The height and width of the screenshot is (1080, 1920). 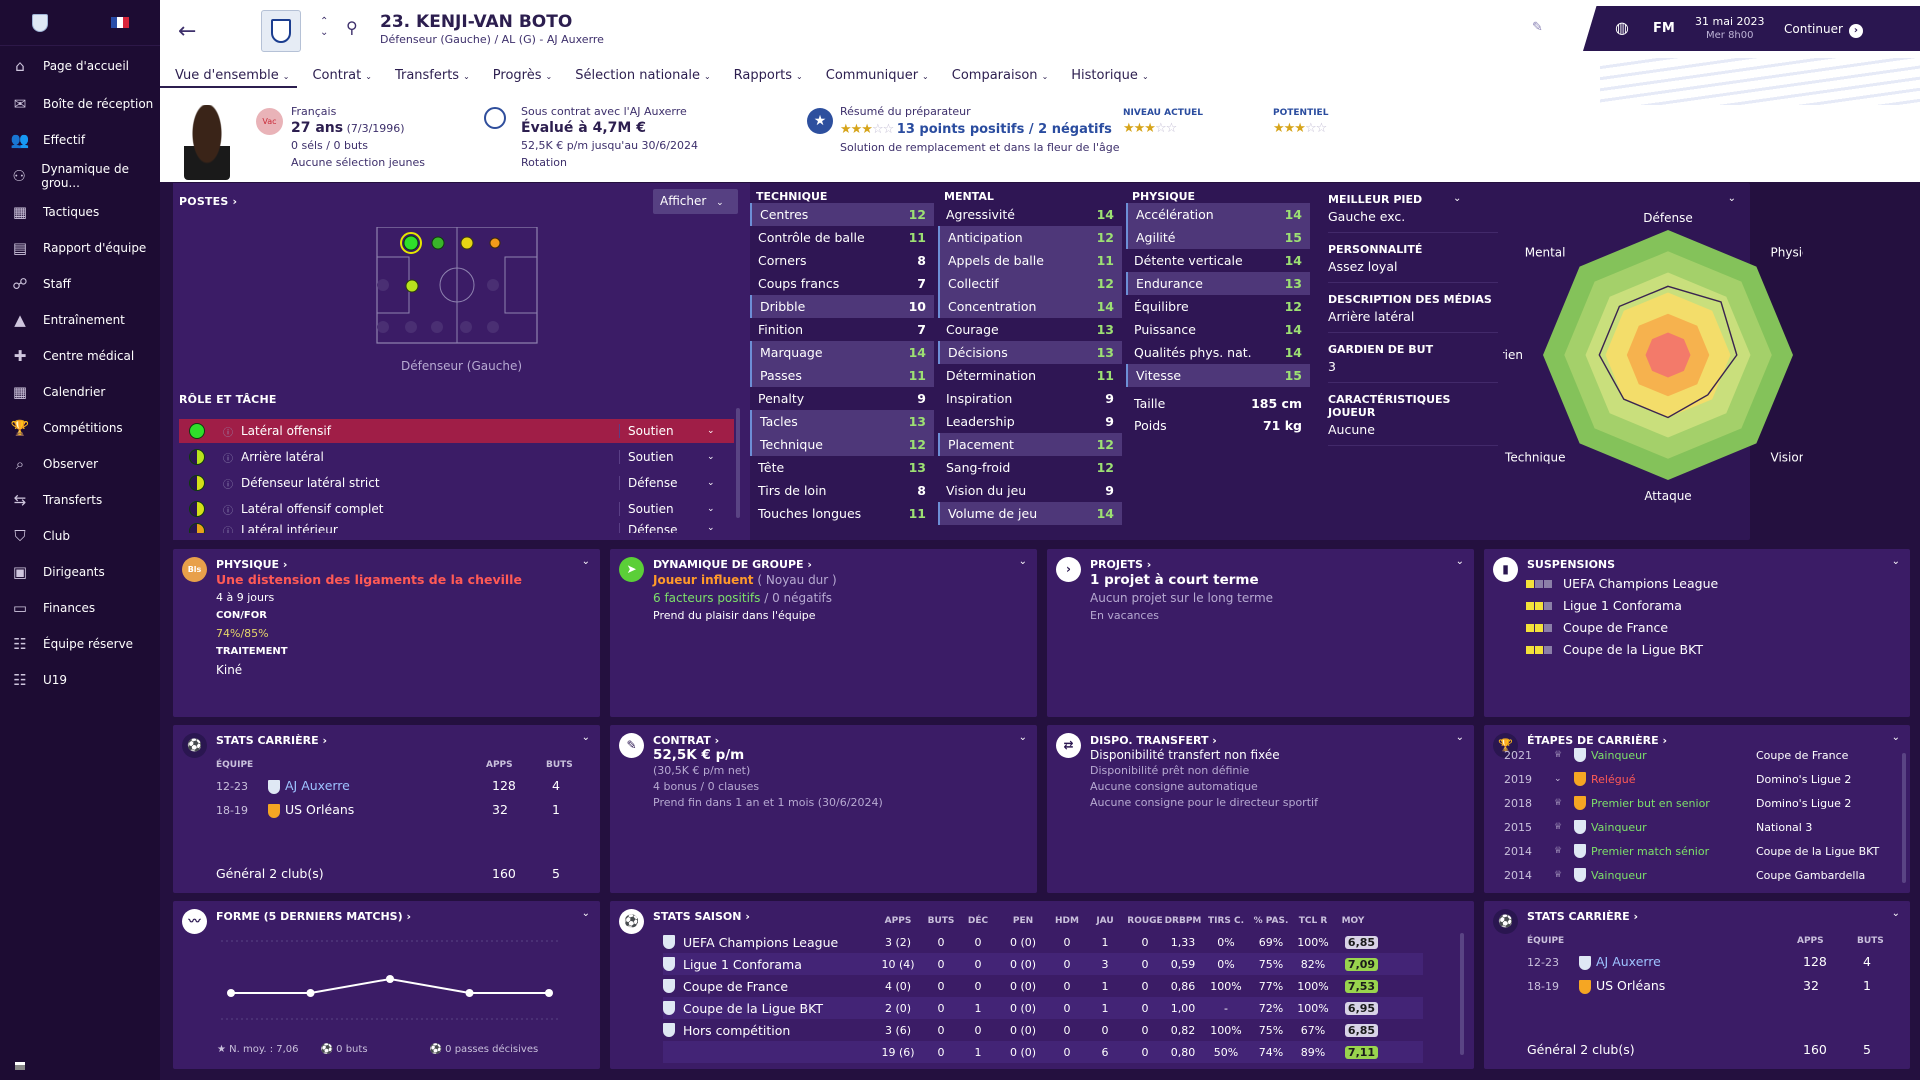 I want to click on tab: Communiquer ⌄, so click(x=874, y=78).